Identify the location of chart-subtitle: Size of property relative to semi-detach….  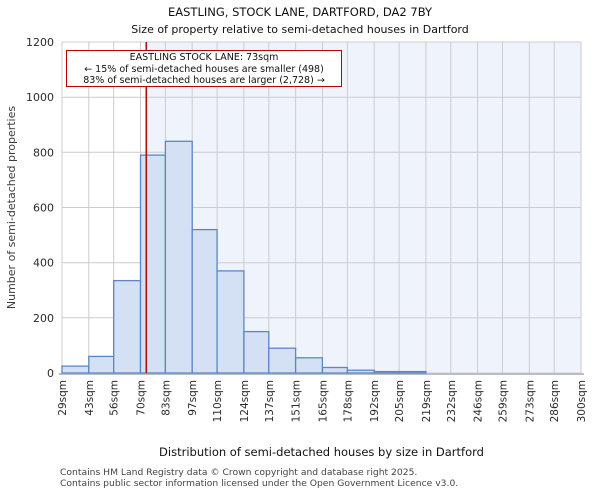
(300, 29).